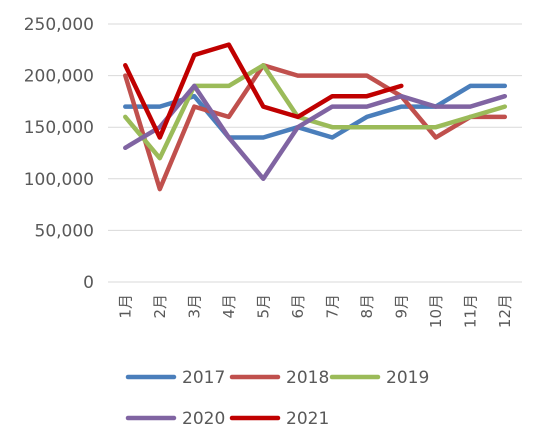  I want to click on legend-item-2018: 2018, so click(279, 378).